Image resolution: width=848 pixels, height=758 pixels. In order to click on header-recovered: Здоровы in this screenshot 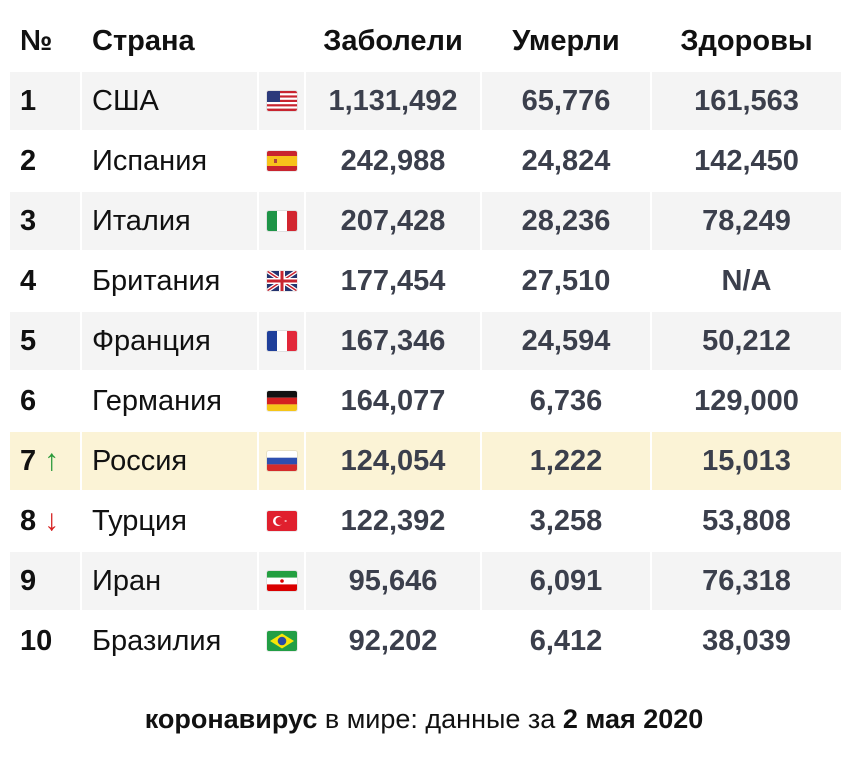, I will do `click(746, 40)`.